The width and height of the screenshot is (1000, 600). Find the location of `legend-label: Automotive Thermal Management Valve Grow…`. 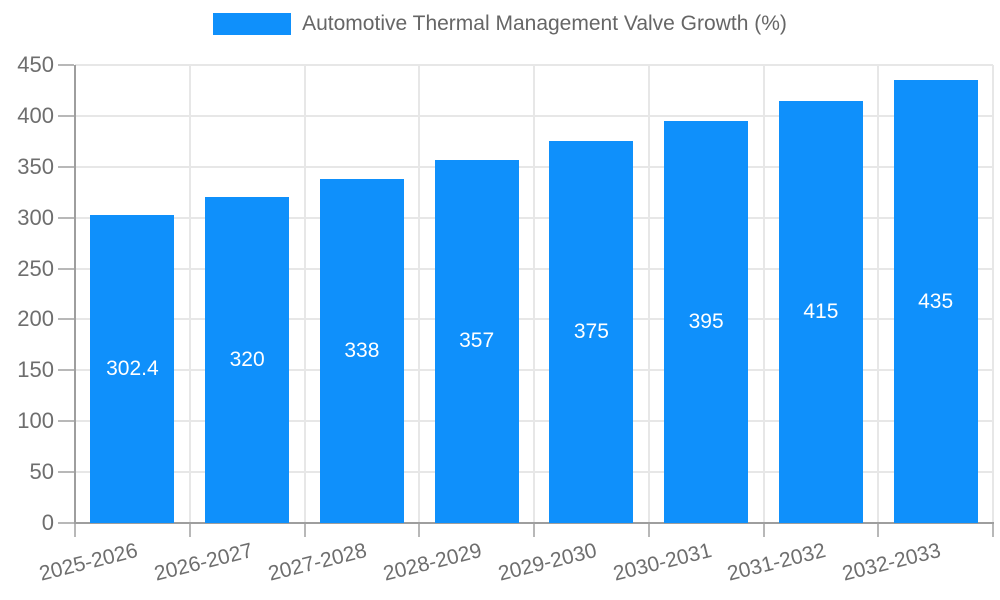

legend-label: Automotive Thermal Management Valve Grow… is located at coordinates (544, 23).